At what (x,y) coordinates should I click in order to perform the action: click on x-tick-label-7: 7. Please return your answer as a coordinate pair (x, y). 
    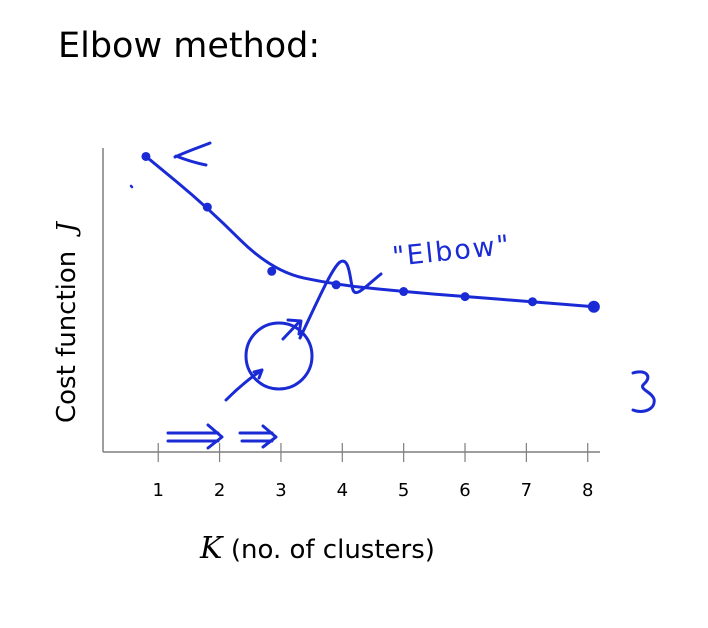
    Looking at the image, I should click on (526, 490).